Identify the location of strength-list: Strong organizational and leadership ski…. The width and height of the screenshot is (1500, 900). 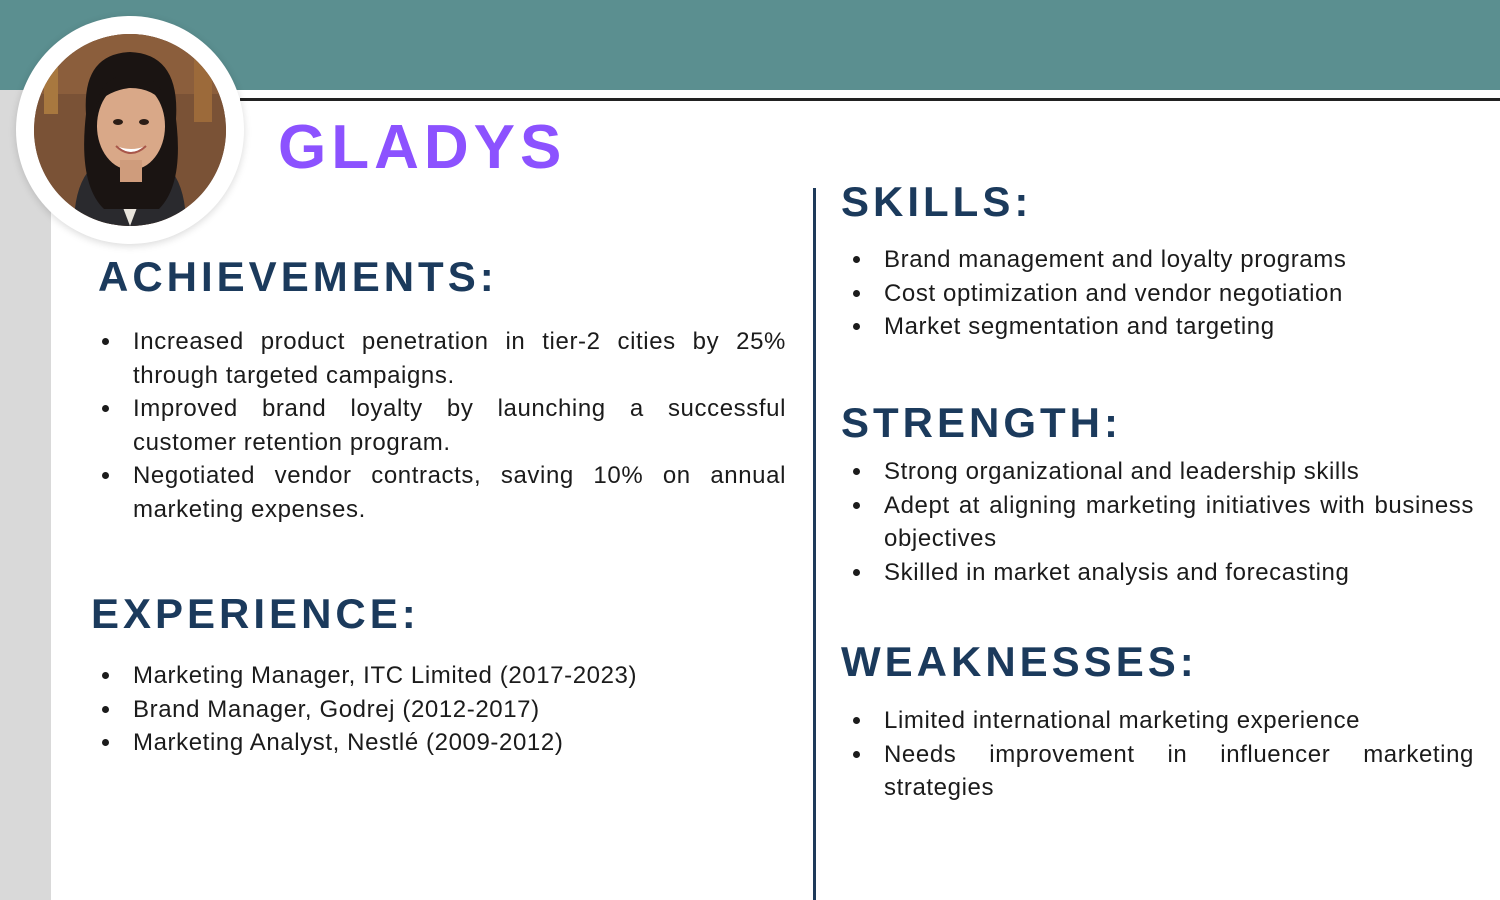
(1163, 522).